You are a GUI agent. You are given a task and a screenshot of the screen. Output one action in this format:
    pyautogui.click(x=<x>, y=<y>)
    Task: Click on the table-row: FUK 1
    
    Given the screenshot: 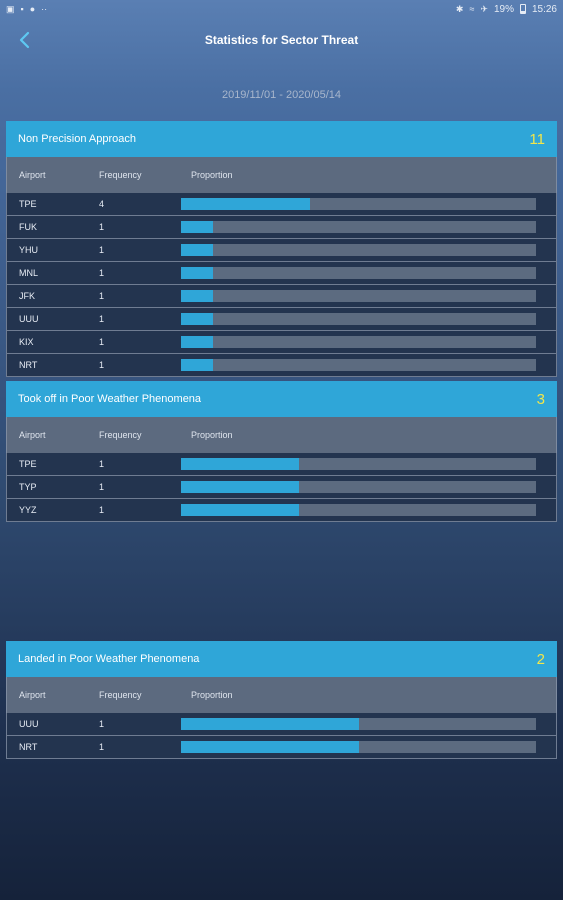 What is the action you would take?
    pyautogui.click(x=281, y=227)
    